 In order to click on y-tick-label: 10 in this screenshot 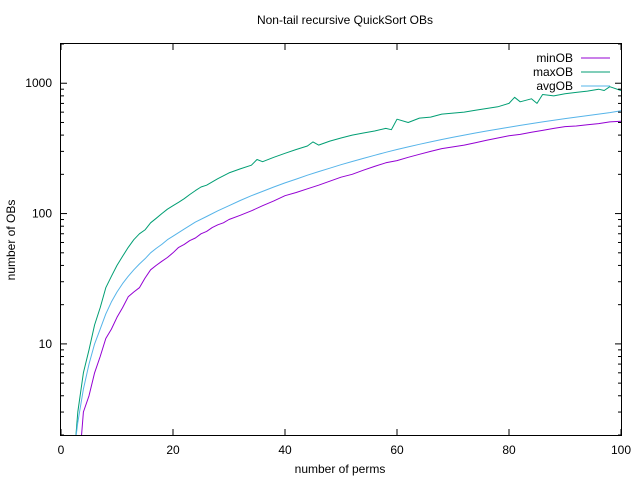, I will do `click(46, 344)`.